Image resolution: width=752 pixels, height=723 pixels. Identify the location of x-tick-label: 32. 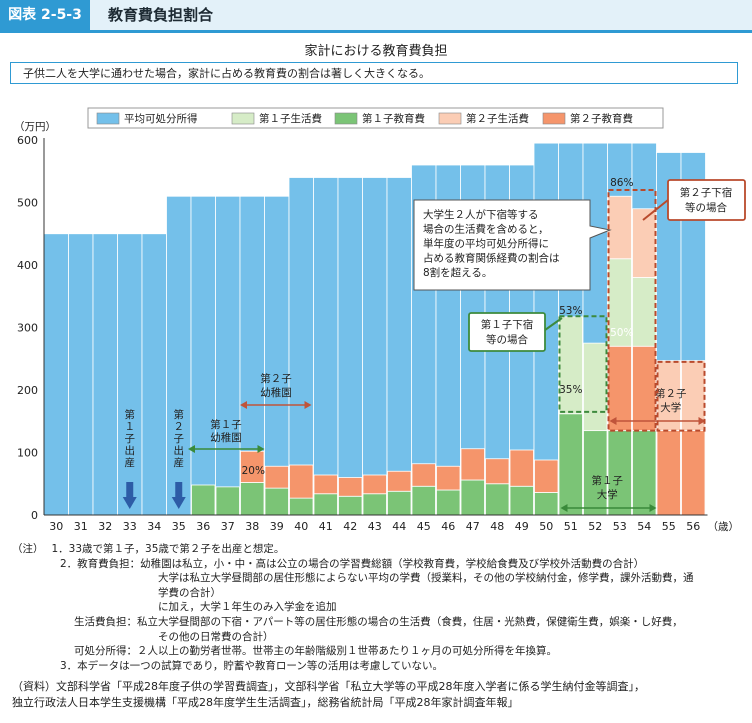
(105, 526).